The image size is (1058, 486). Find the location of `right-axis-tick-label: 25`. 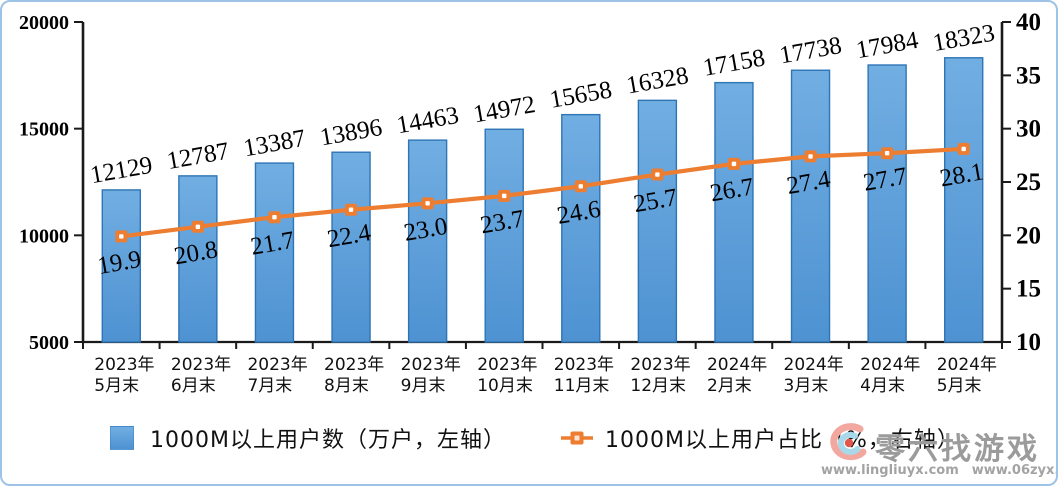

right-axis-tick-label: 25 is located at coordinates (1028, 182).